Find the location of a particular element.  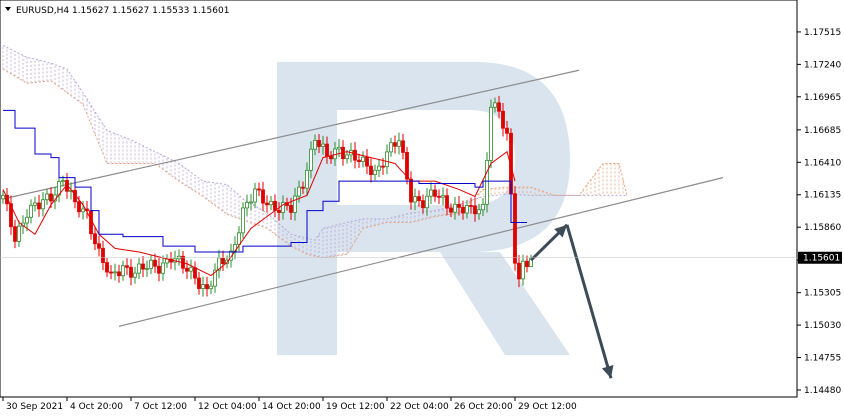

x-tick-label: 30 Sep 2021 is located at coordinates (34, 407).